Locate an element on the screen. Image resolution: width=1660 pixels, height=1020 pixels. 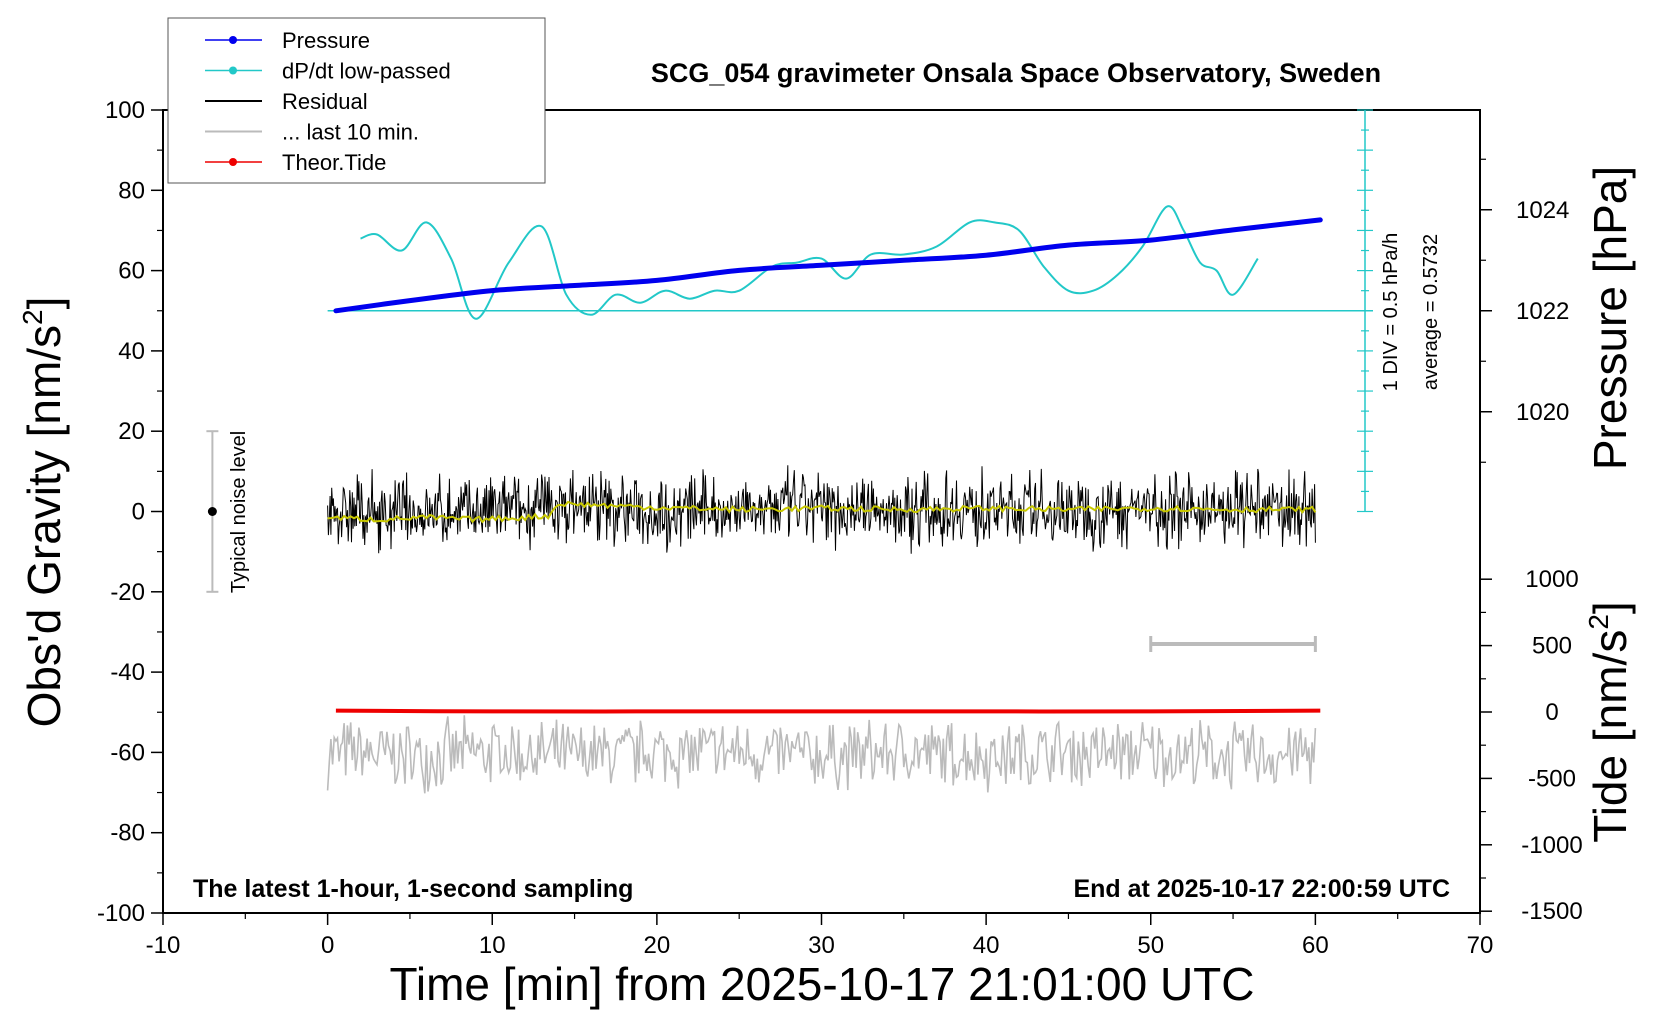
legend-label: Pressure is located at coordinates (326, 40).